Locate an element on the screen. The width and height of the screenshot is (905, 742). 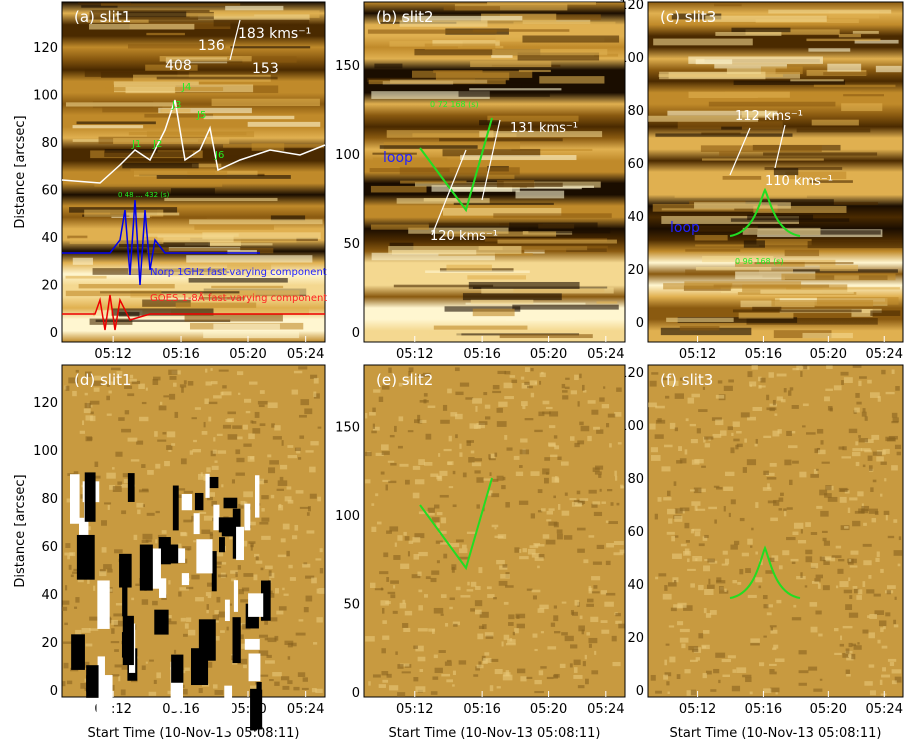
x-tick-label: 05:20 is located at coordinates (828, 354).